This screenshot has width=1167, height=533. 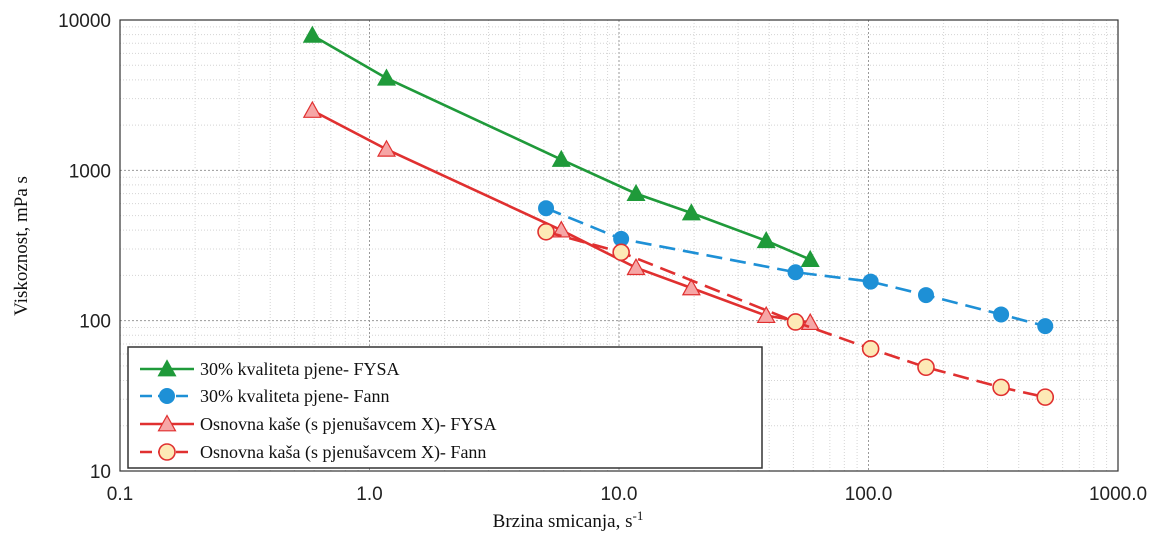 I want to click on legend-item-3: Osnovna kaše (s pjenušavcem X)- FYSA, so click(x=318, y=424).